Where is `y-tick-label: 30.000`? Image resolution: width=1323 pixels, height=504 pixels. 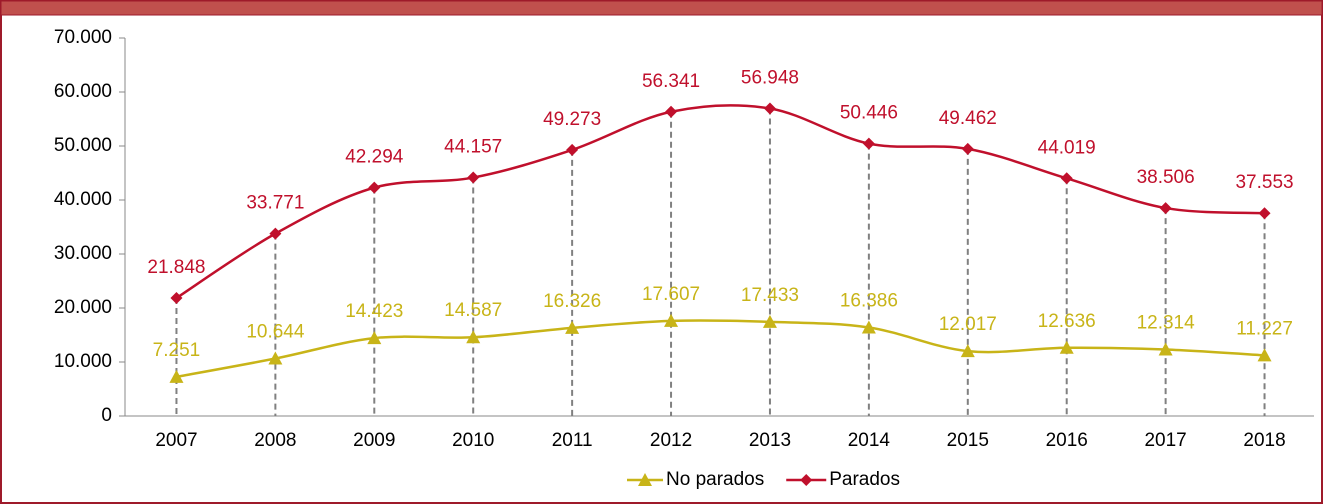
y-tick-label: 30.000 is located at coordinates (83, 253).